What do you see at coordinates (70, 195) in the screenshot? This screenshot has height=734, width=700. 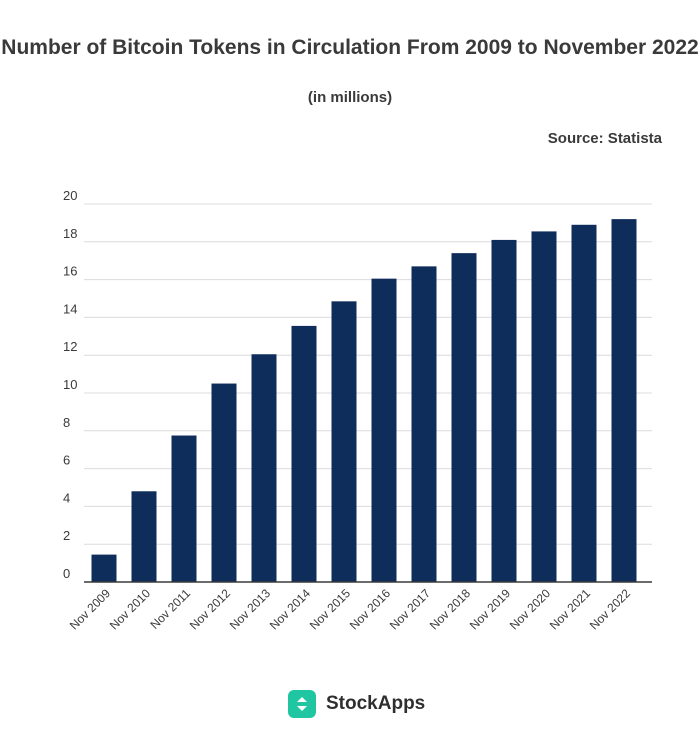 I see `y-tick-label: 20` at bounding box center [70, 195].